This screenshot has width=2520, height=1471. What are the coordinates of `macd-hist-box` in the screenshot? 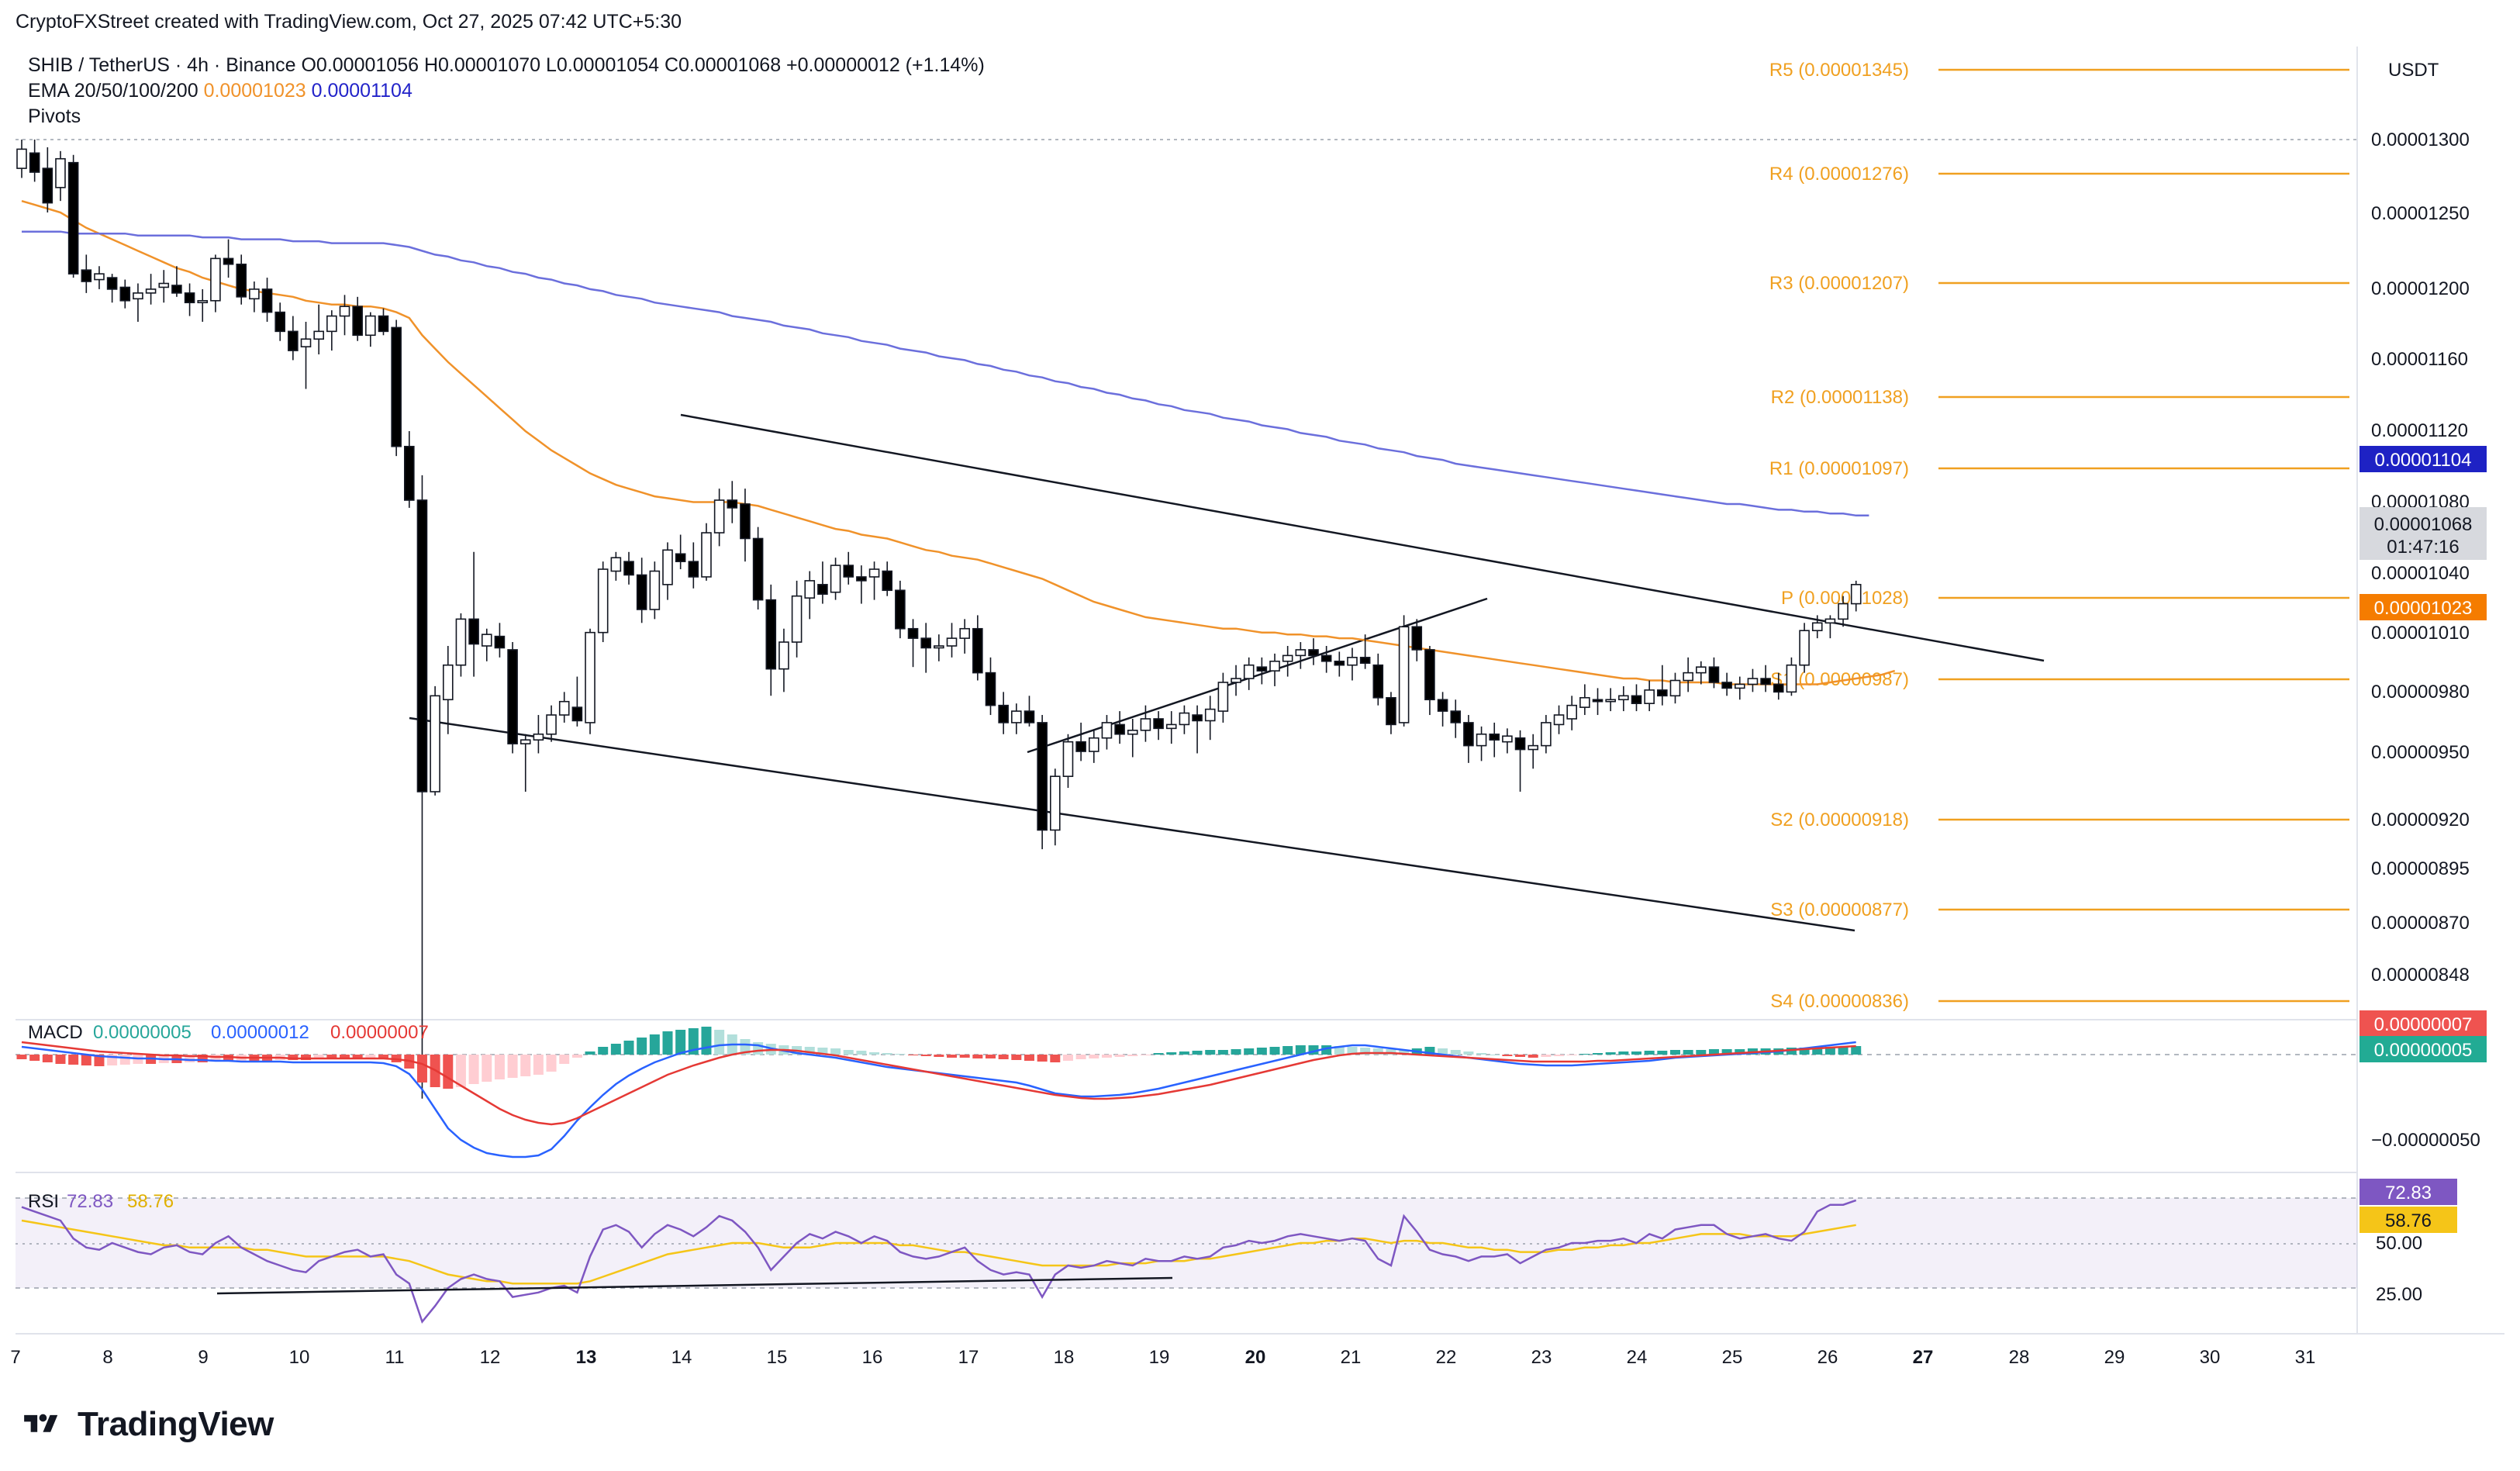 It's located at (2423, 1049).